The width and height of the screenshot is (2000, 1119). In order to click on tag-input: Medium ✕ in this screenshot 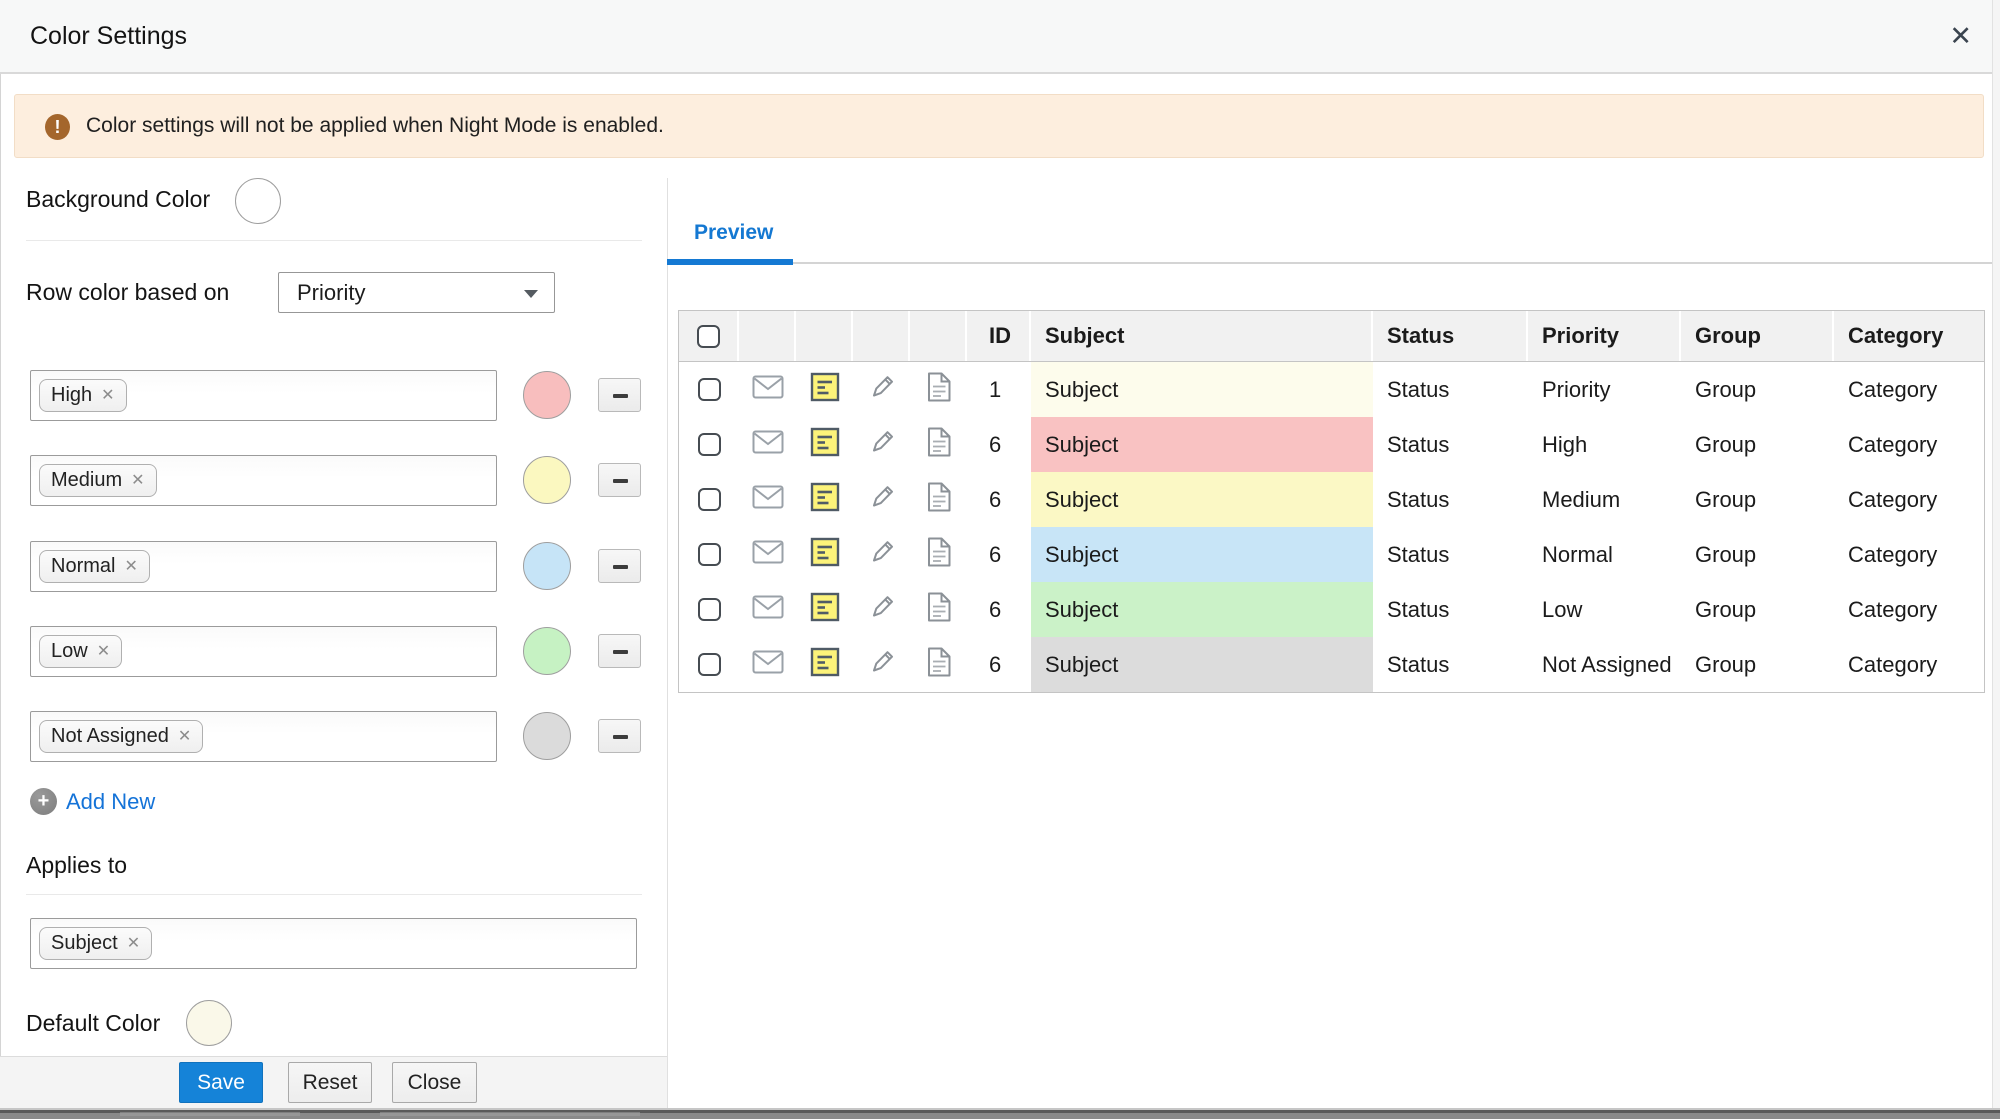, I will do `click(263, 480)`.